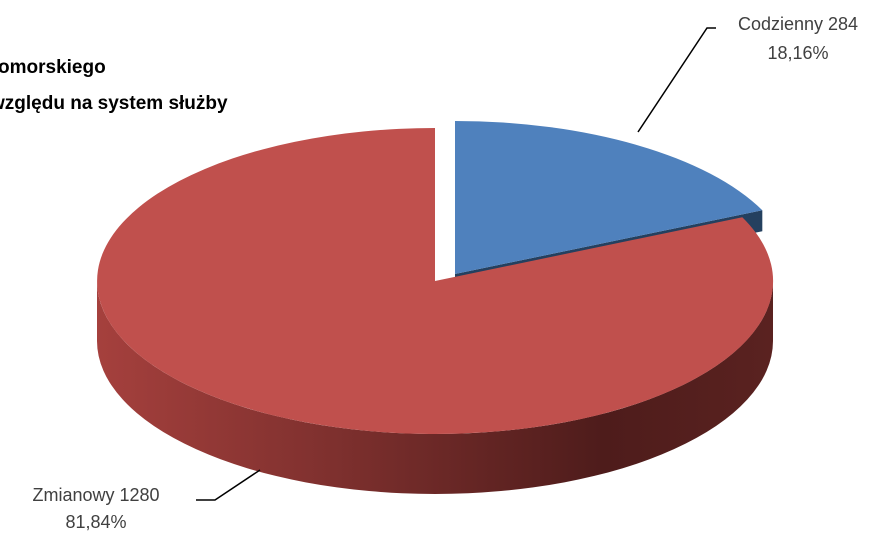  What do you see at coordinates (228, 485) in the screenshot?
I see `leader-line-zmianowy` at bounding box center [228, 485].